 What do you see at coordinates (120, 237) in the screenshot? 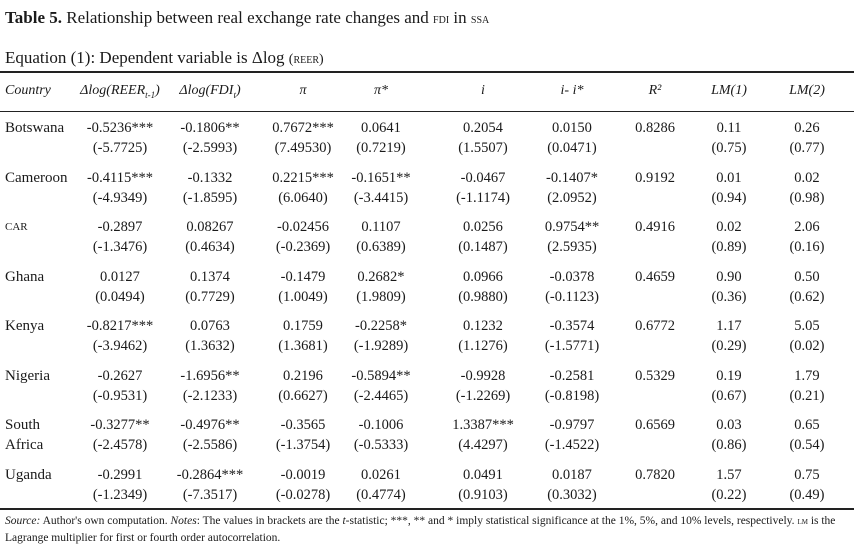
I see `table-cell: -0.2897 (-1.3476)` at bounding box center [120, 237].